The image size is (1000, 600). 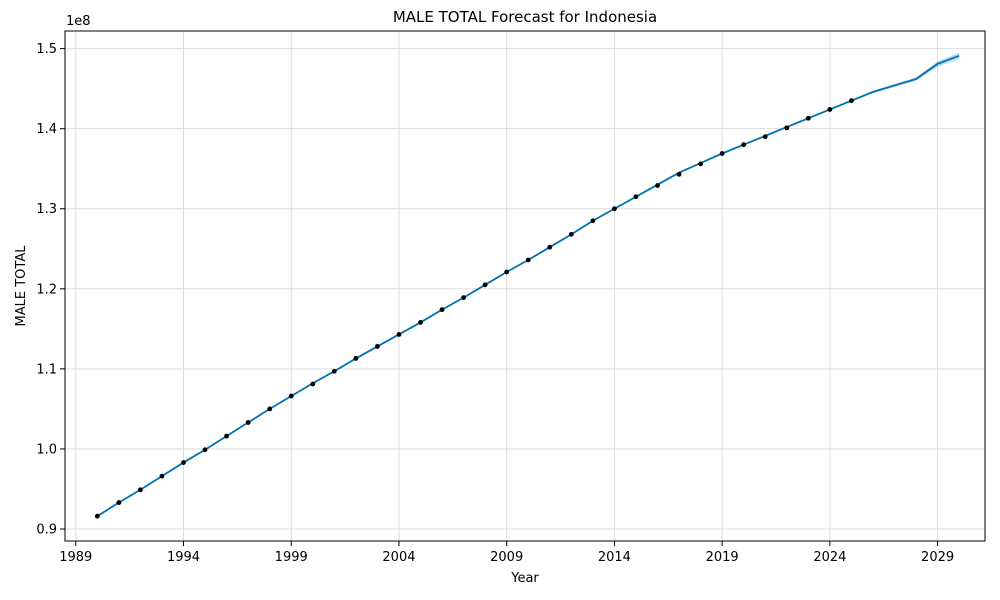 I want to click on x-tick-label: 2019, so click(x=722, y=557).